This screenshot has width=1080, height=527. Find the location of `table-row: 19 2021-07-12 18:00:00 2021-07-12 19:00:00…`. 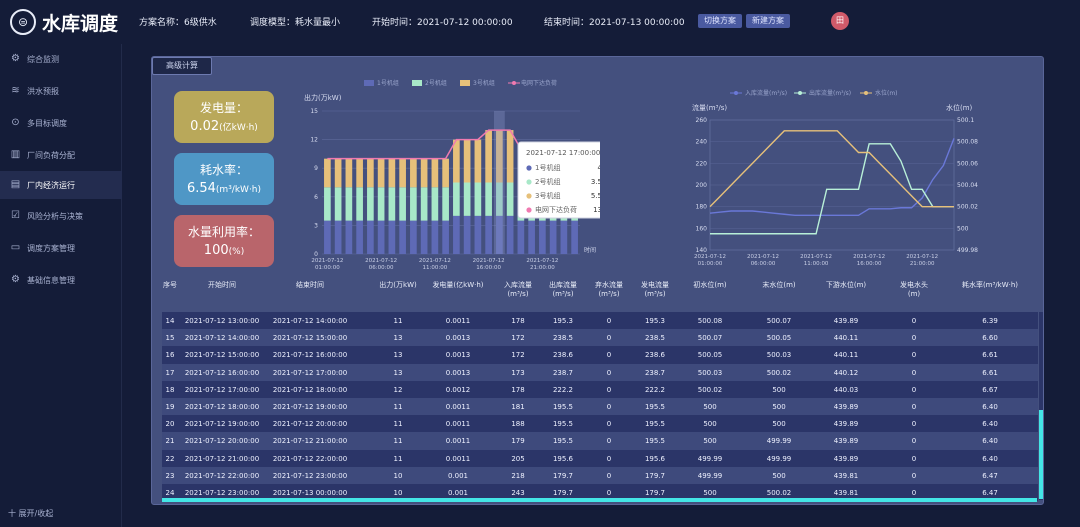

table-row: 19 2021-07-12 18:00:00 2021-07-12 19:00:00… is located at coordinates (600, 407).